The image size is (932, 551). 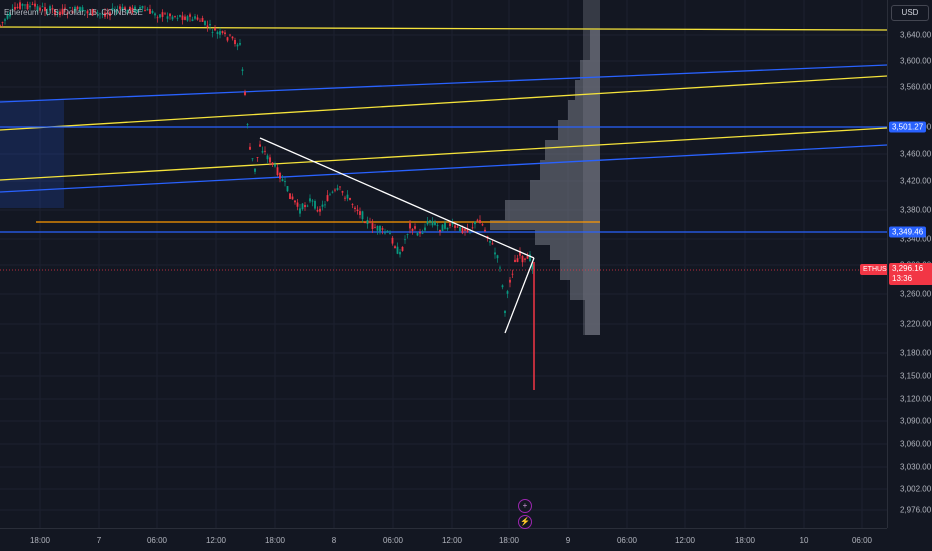 I want to click on trendline-descending, so click(x=397, y=198).